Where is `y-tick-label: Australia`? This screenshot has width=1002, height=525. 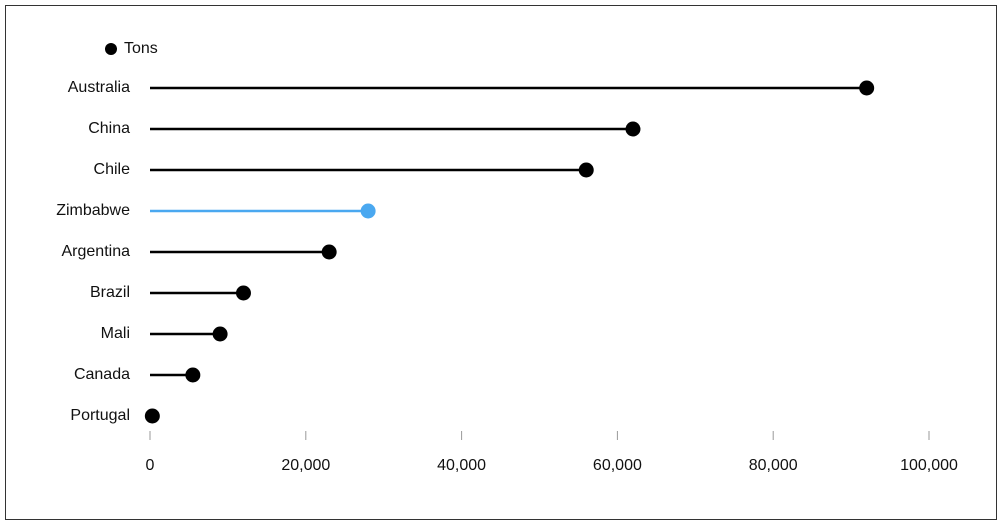
y-tick-label: Australia is located at coordinates (99, 87).